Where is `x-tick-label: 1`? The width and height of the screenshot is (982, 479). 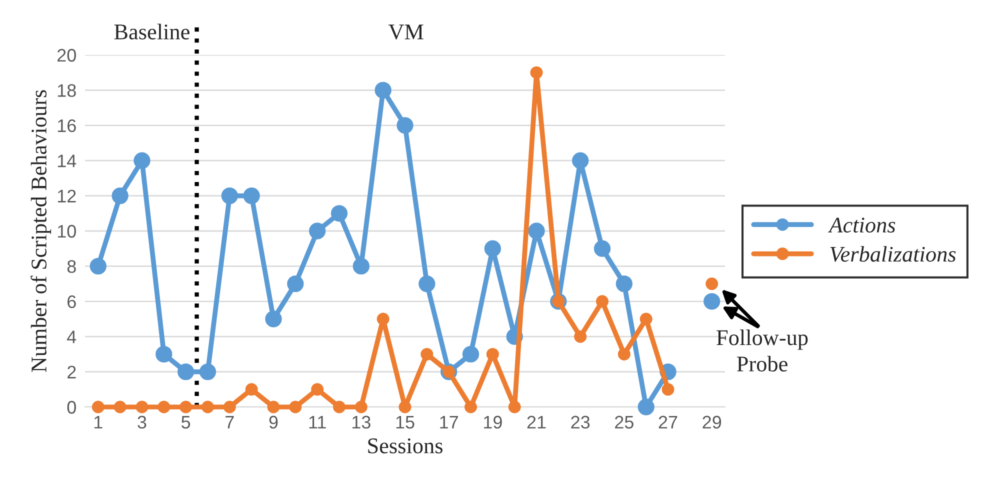
x-tick-label: 1 is located at coordinates (98, 422).